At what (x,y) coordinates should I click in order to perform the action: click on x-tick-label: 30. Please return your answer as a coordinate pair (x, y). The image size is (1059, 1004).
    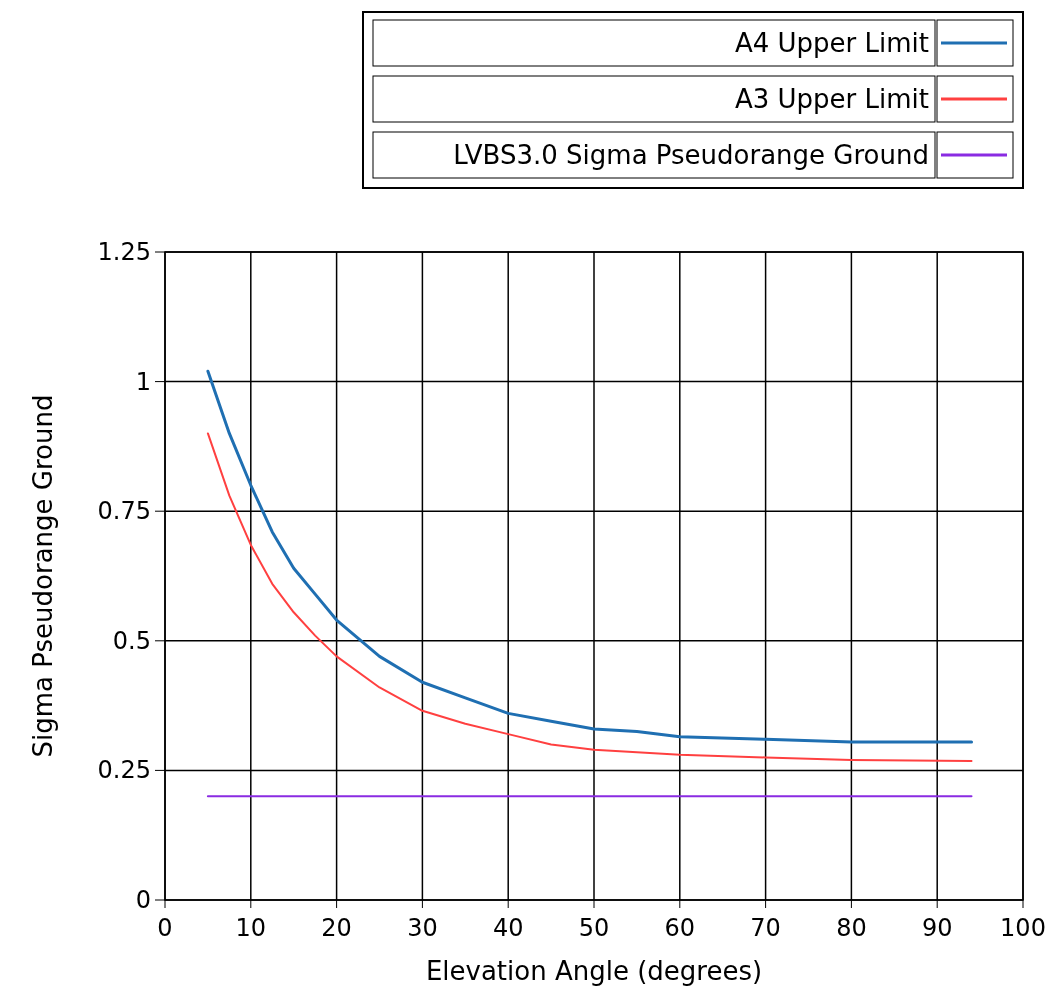
    Looking at the image, I should click on (422, 928).